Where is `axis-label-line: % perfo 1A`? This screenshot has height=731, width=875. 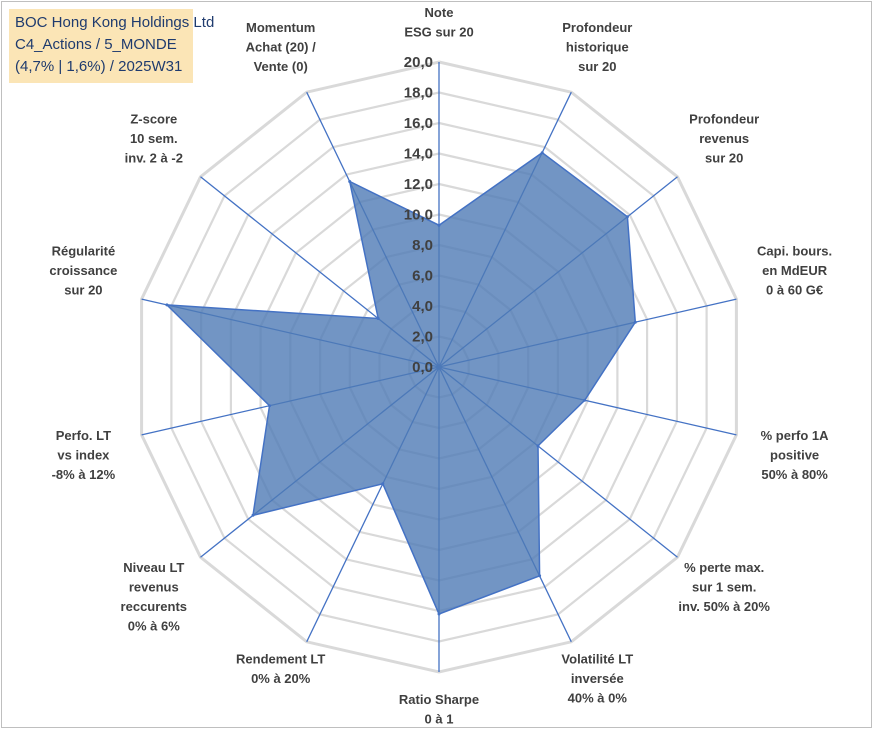 axis-label-line: % perfo 1A is located at coordinates (795, 435).